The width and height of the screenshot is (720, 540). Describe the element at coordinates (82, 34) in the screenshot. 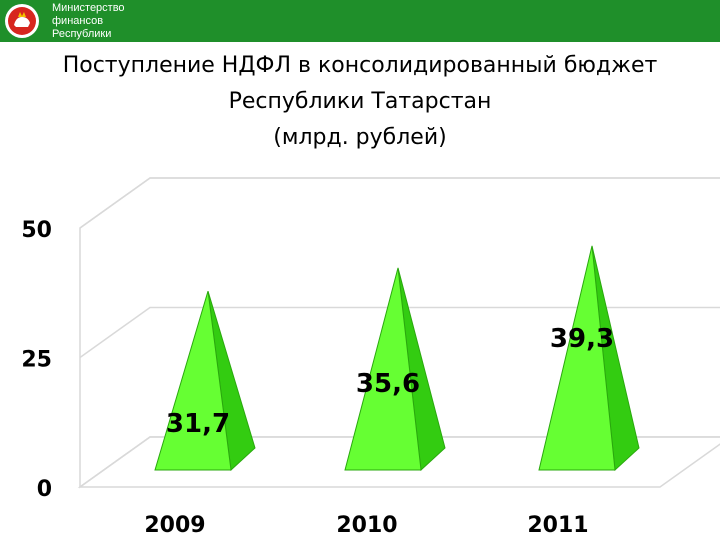

I see `ministry-line-3: Республики` at that location.